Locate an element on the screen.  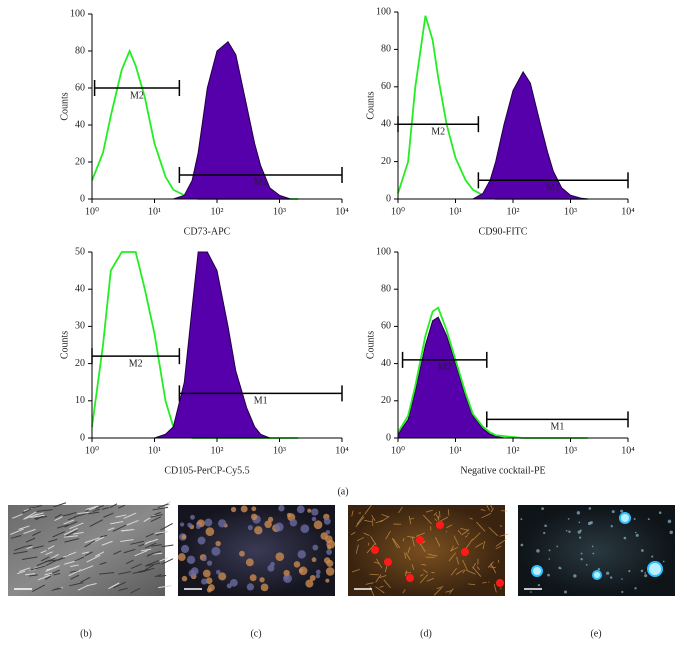
panel-label: (a) is located at coordinates (342, 491).